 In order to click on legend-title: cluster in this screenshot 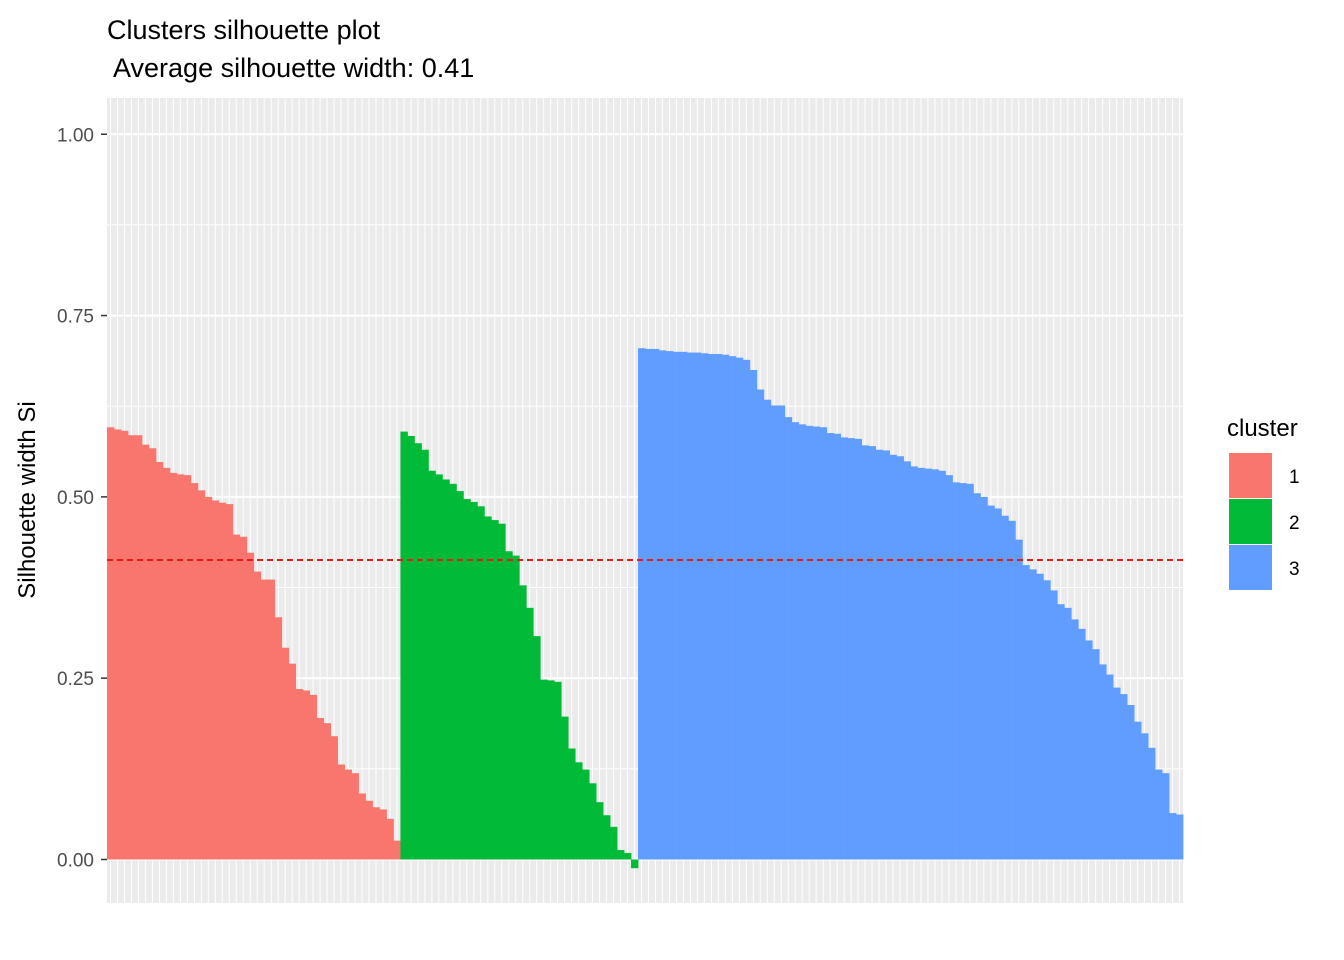, I will do `click(1262, 428)`.